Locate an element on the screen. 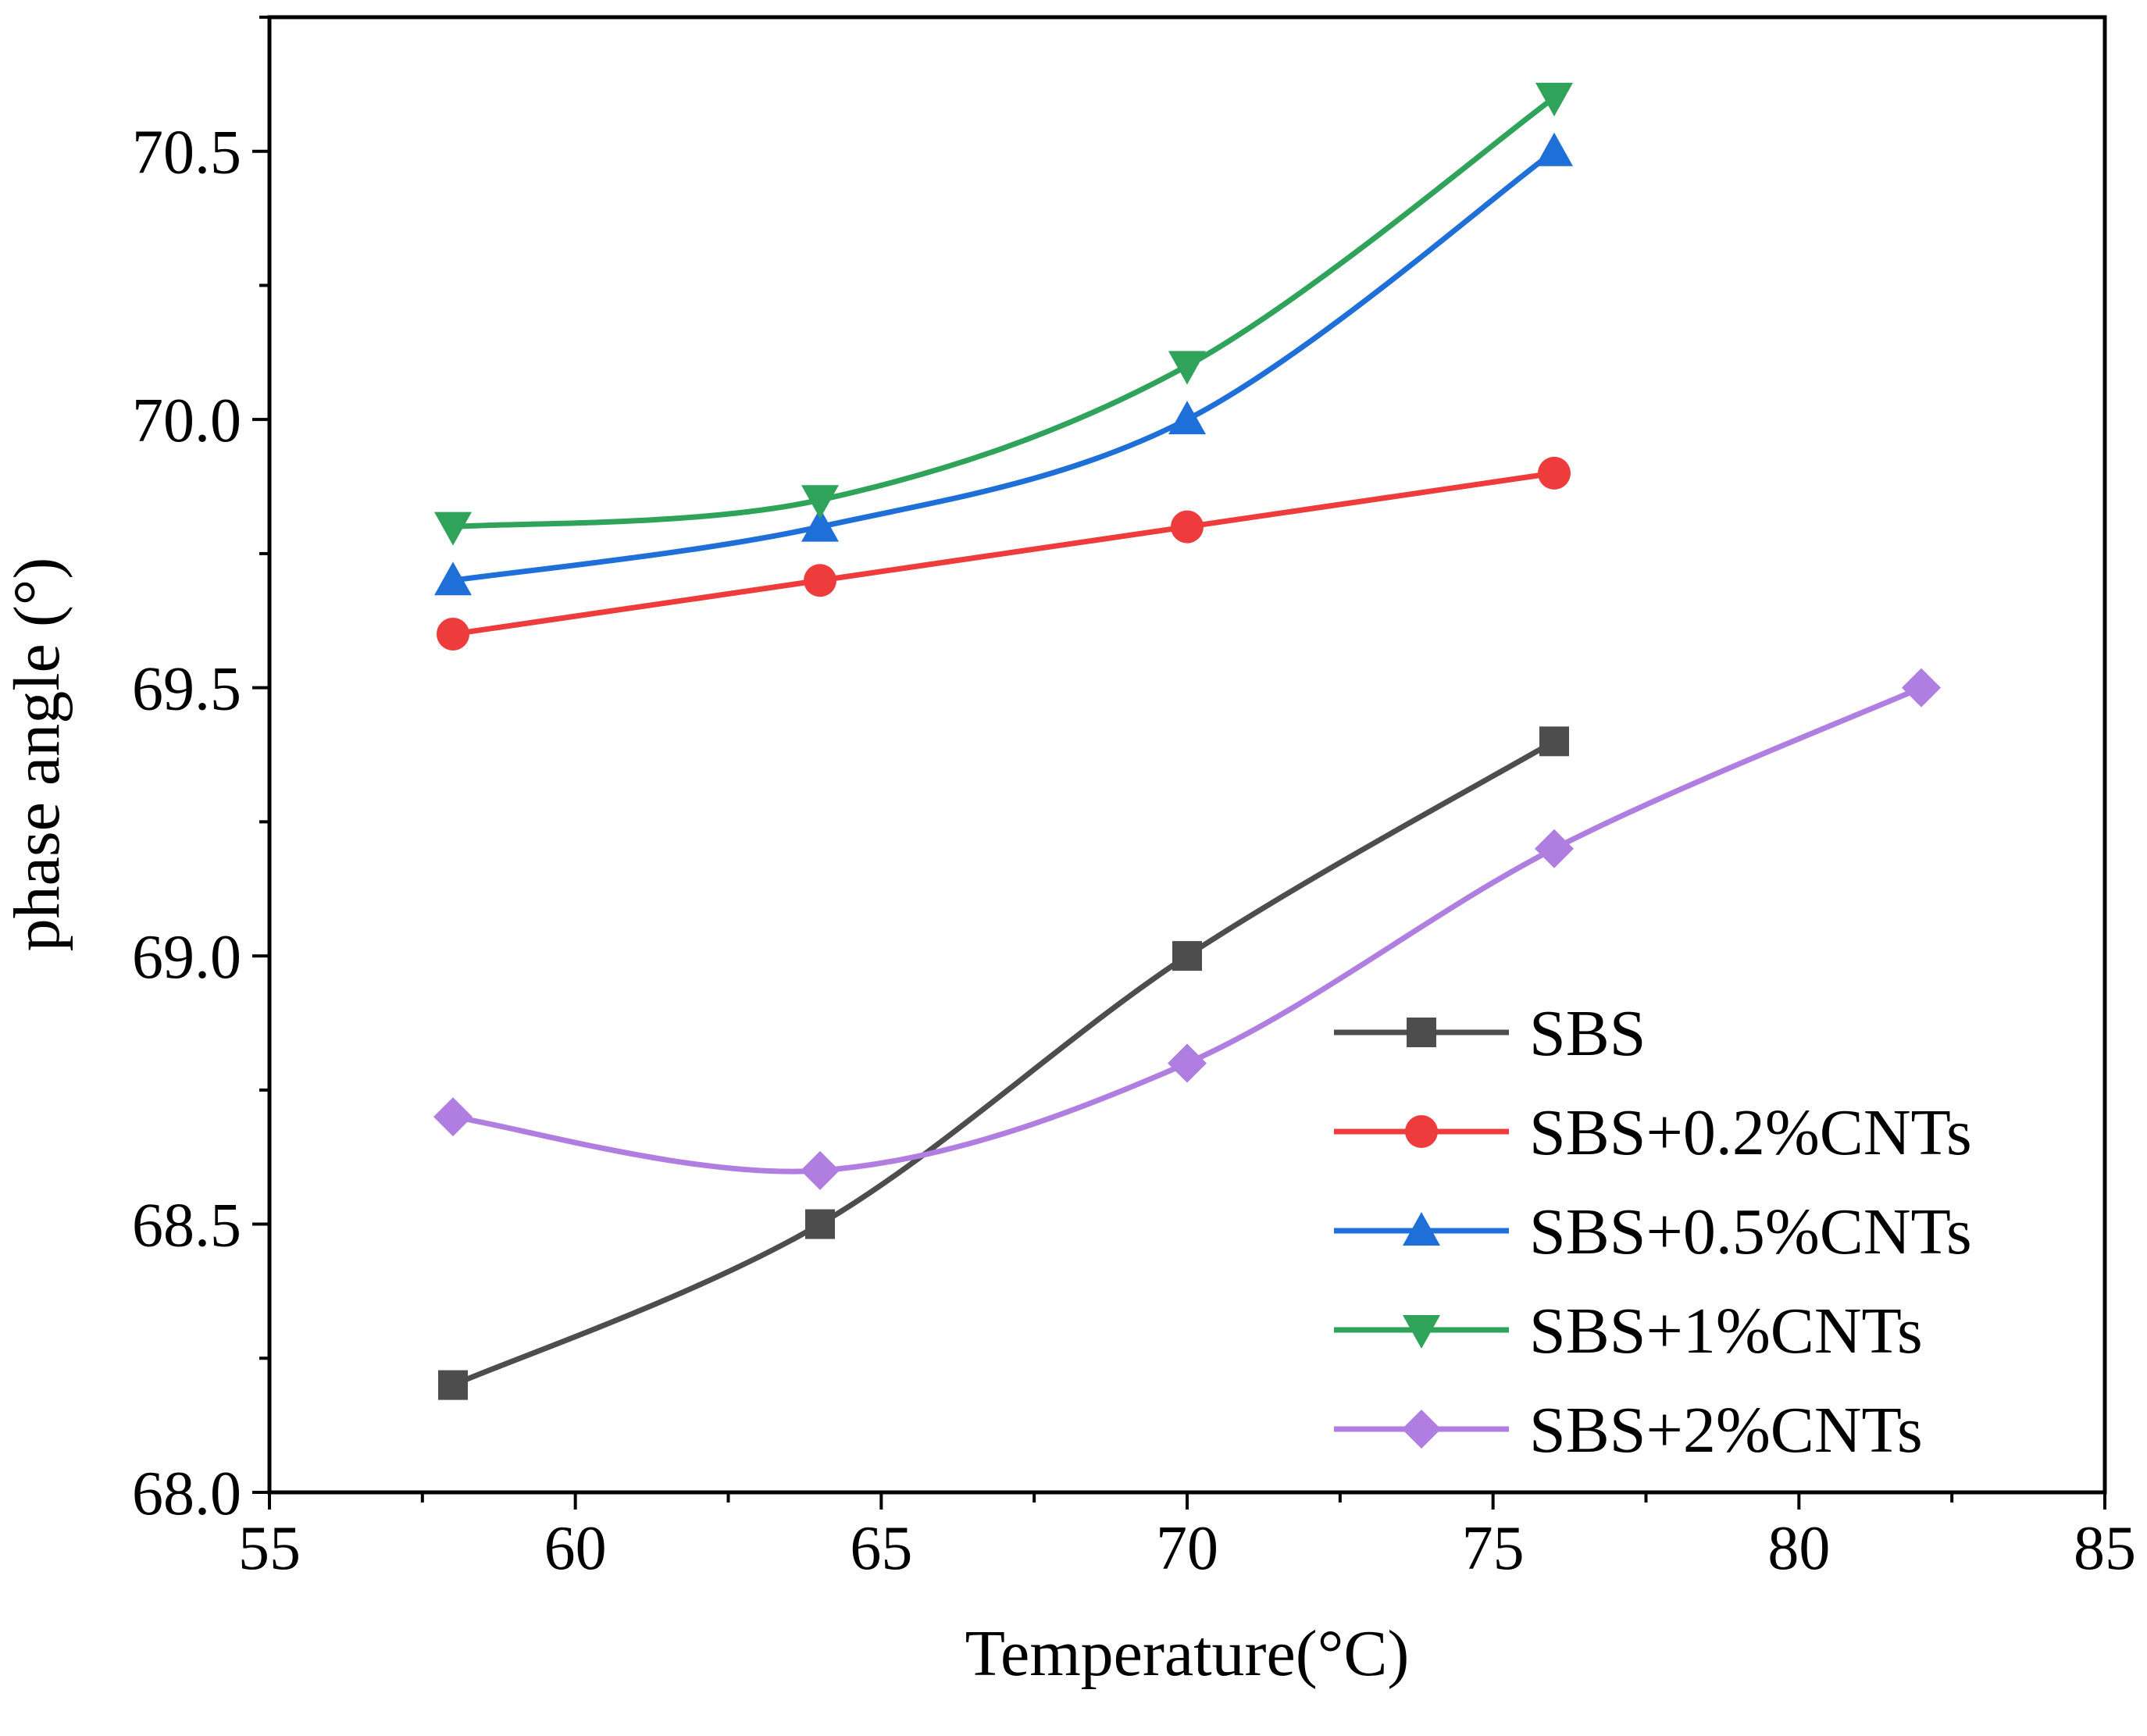 This screenshot has width=2147, height=1736. x-tick-label: 60 is located at coordinates (575, 1548).